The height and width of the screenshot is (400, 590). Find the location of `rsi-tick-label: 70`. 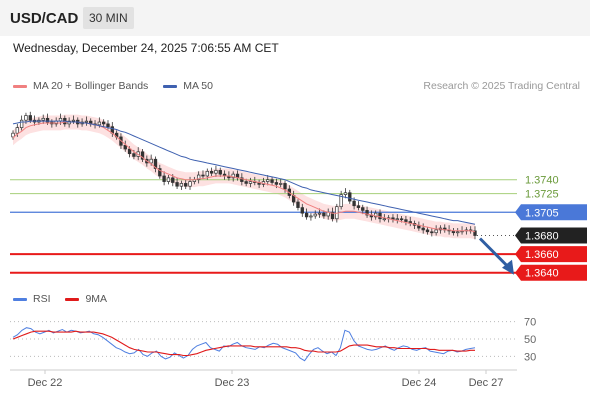

rsi-tick-label: 70 is located at coordinates (530, 323).